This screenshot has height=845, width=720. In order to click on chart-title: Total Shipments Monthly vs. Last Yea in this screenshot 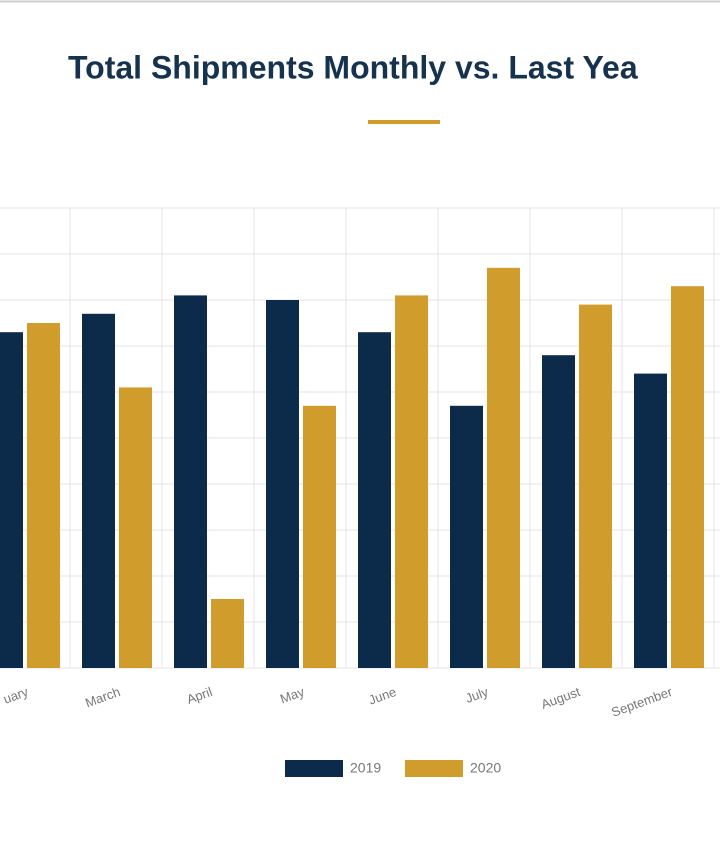, I will do `click(353, 67)`.